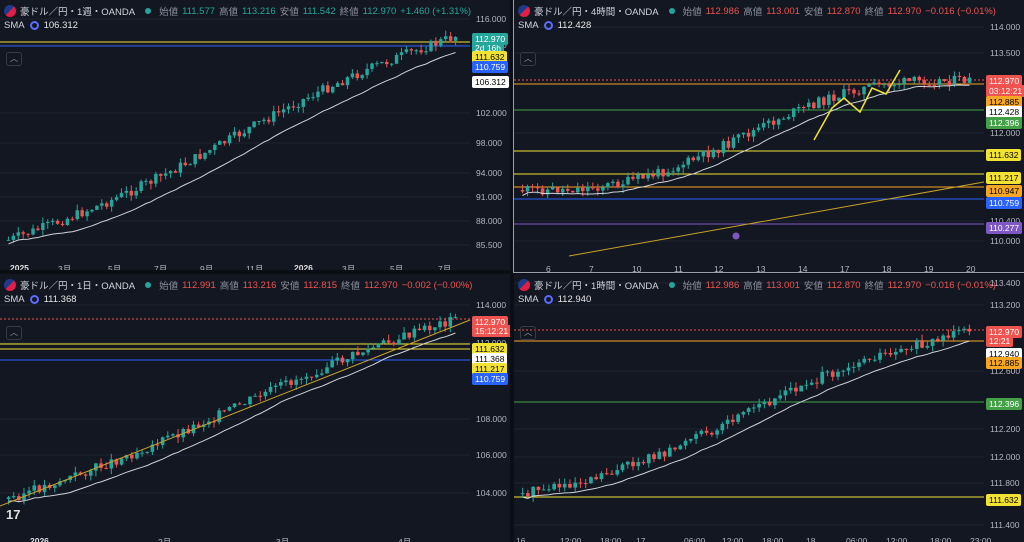 The width and height of the screenshot is (1024, 542). What do you see at coordinates (1004, 191) in the screenshot?
I see `price-tag: 110.947` at bounding box center [1004, 191].